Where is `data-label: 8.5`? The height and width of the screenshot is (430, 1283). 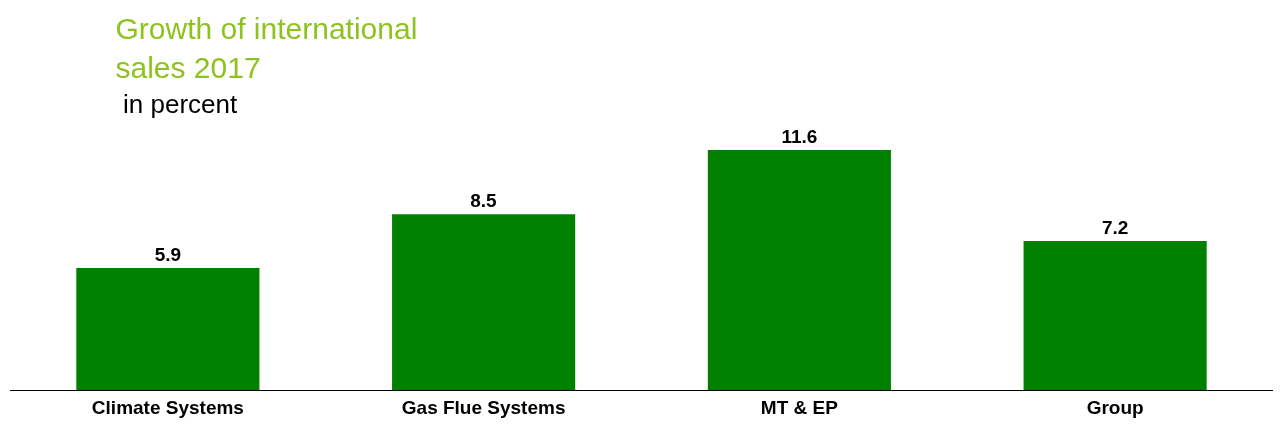
data-label: 8.5 is located at coordinates (484, 201).